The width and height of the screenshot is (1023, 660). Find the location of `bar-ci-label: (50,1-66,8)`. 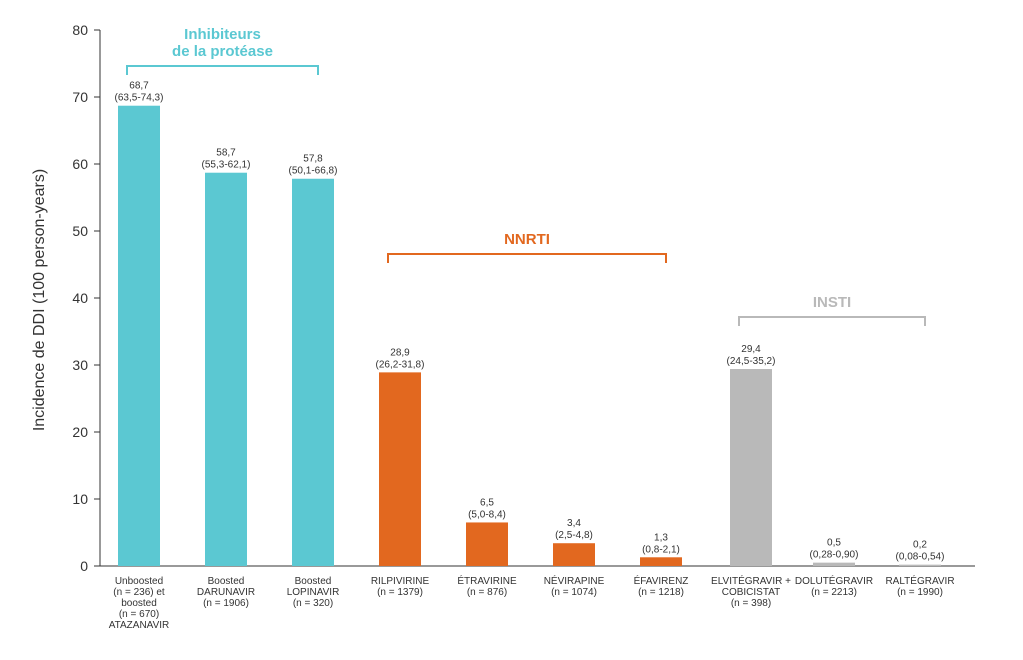

bar-ci-label: (50,1-66,8) is located at coordinates (313, 171).